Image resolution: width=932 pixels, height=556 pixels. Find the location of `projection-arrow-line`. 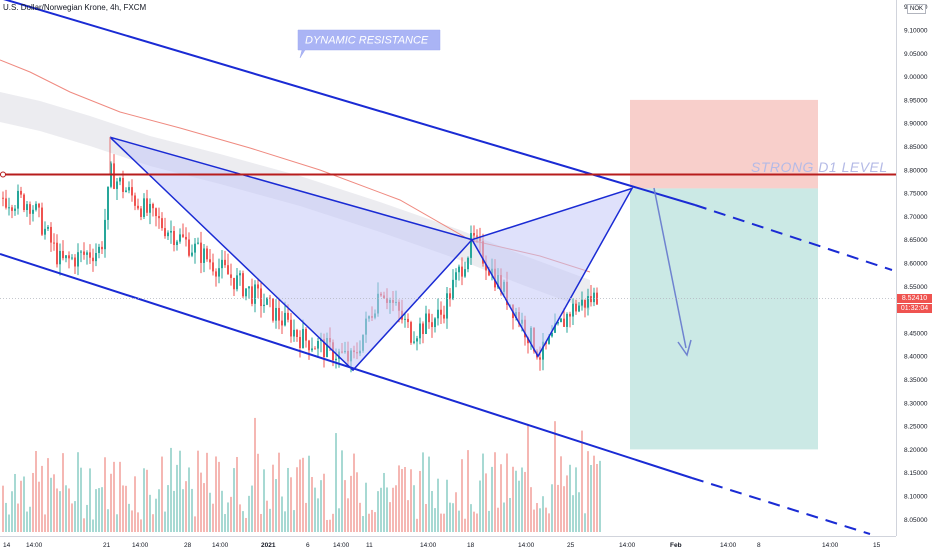

projection-arrow-line is located at coordinates (670, 268).